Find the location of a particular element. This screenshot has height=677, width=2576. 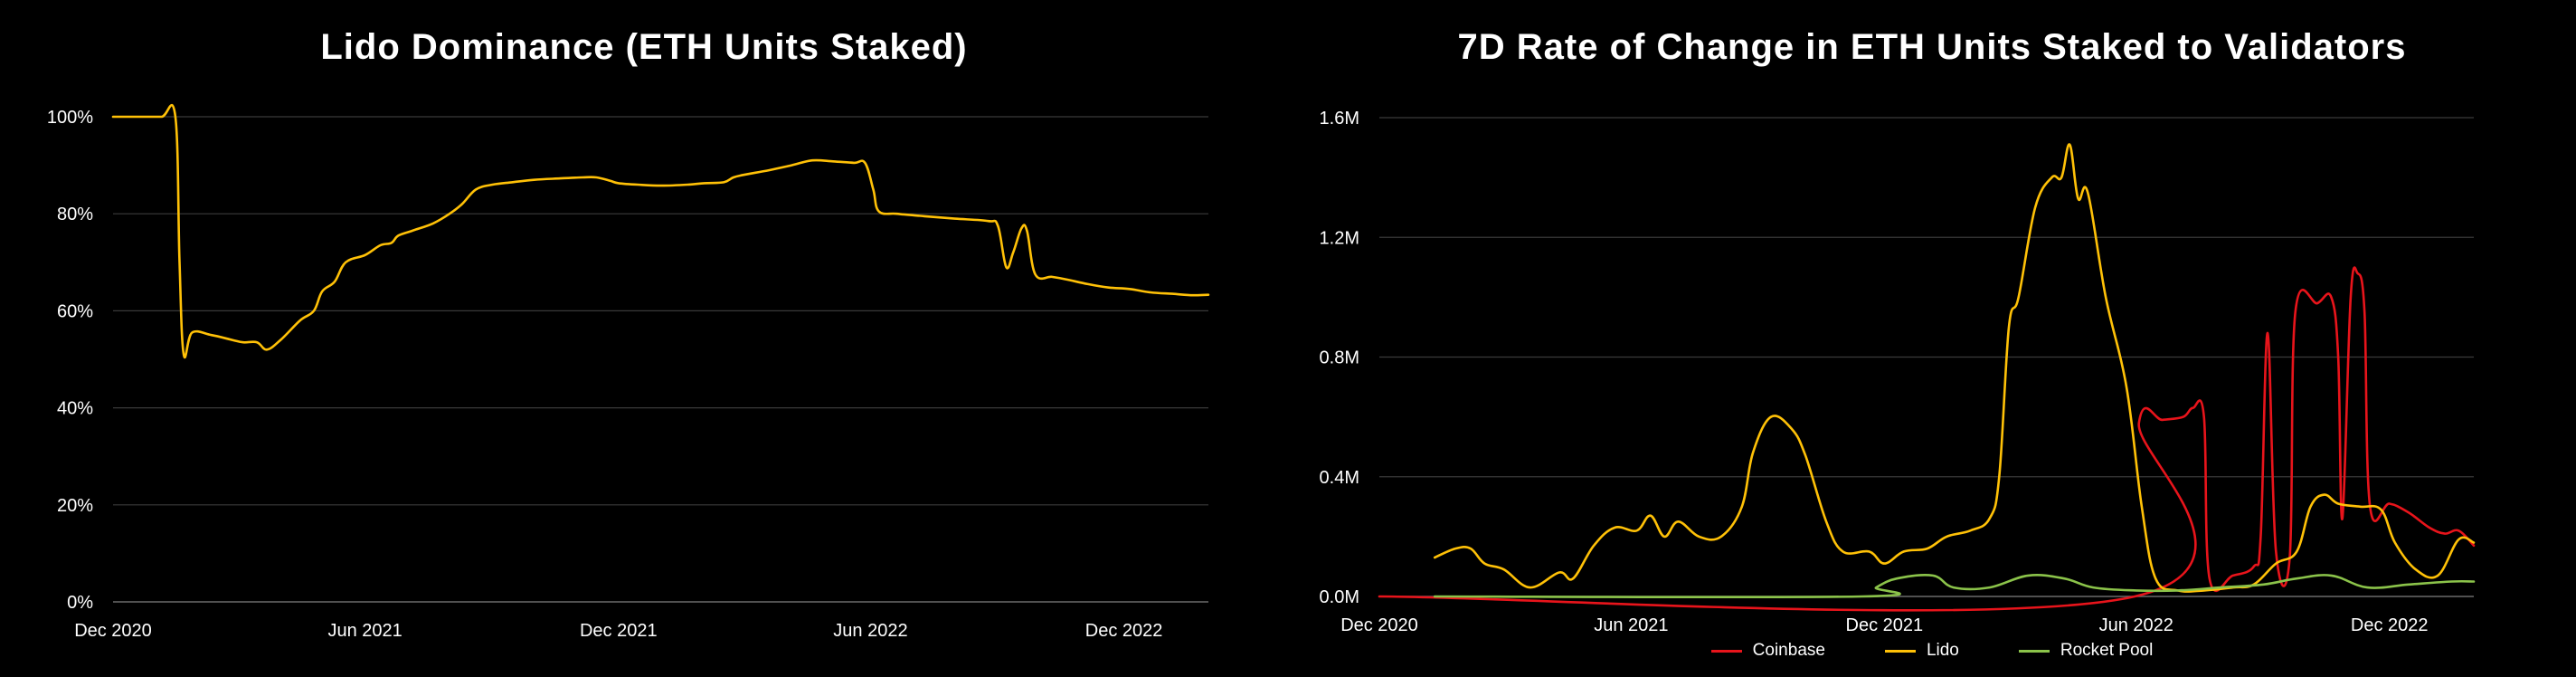

series-line-rocket-pool is located at coordinates (1955, 586).